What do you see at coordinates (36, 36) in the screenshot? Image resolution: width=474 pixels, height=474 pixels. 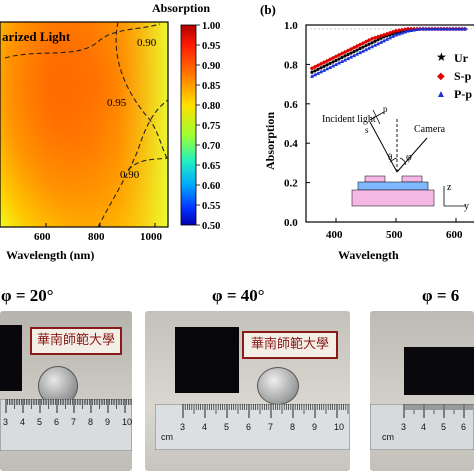 I see `heatmap-overlay-title: arized Light` at bounding box center [36, 36].